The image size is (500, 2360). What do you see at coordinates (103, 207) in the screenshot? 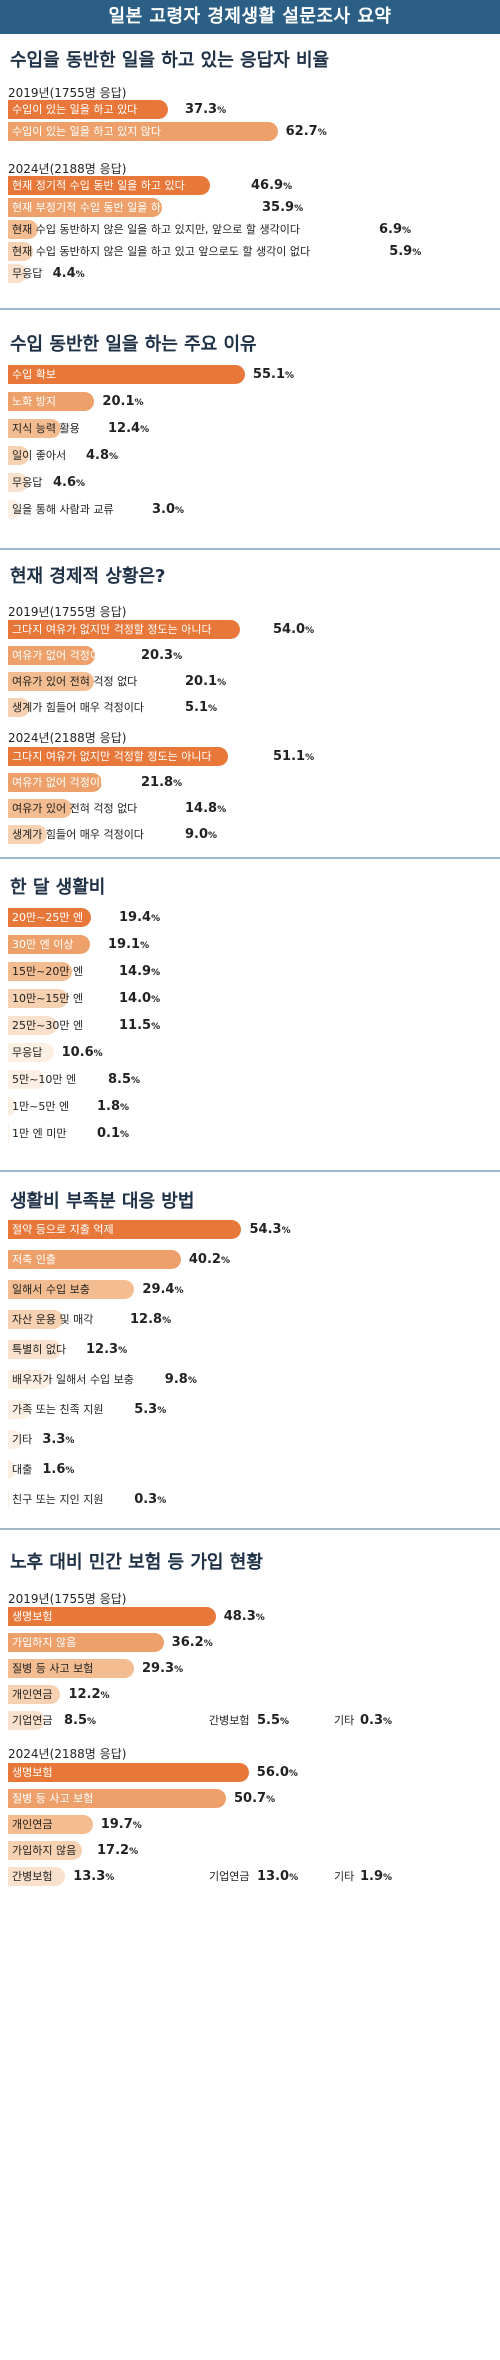
I see `bar-label: 현재 부정기적 수입 동반 일을 하고 있다` at bounding box center [103, 207].